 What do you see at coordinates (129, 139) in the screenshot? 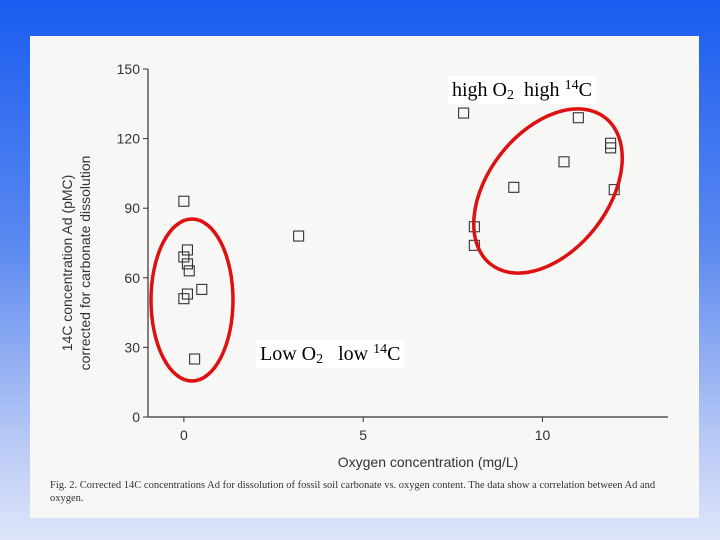
I see `y-tick-label: 120` at bounding box center [129, 139].